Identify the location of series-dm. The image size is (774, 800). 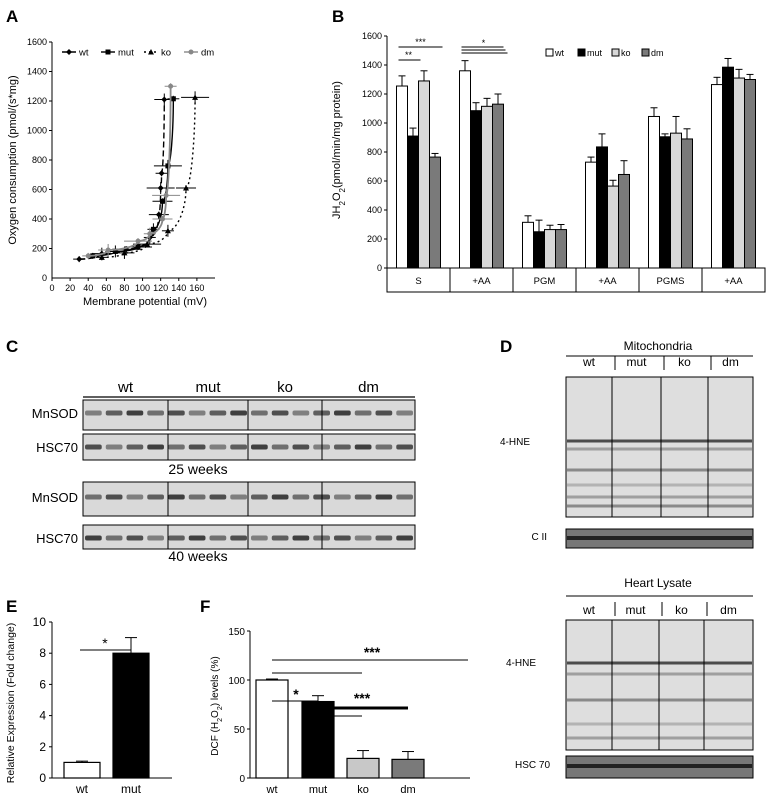
(131, 171).